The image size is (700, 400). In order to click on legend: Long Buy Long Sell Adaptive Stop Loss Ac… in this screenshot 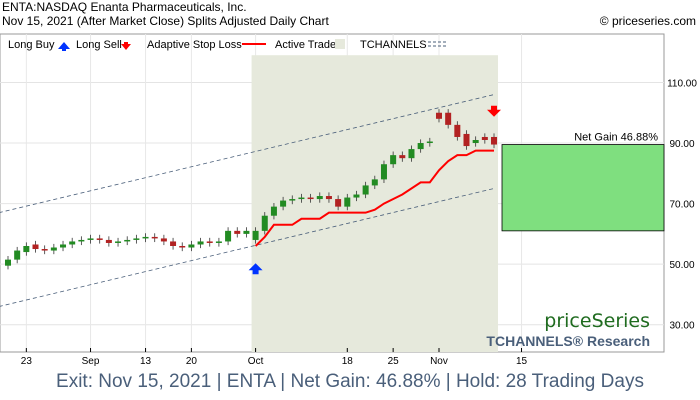, I will do `click(227, 45)`.